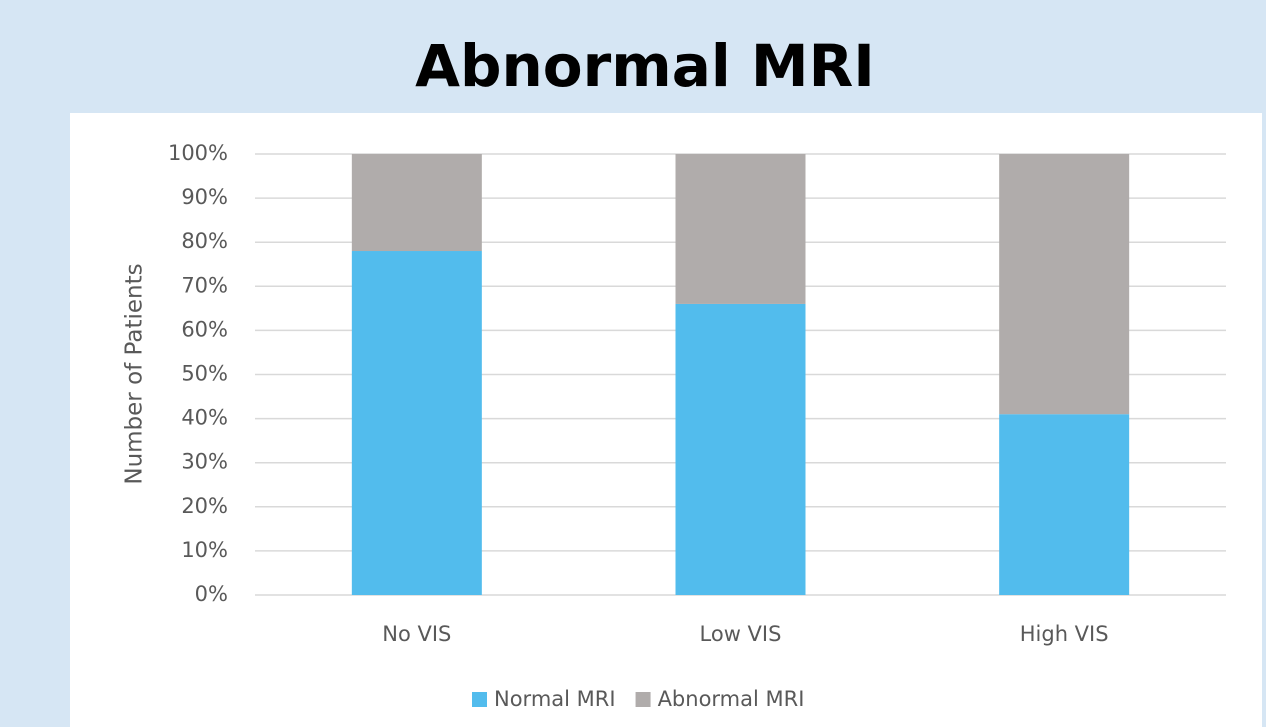 The image size is (1266, 727). I want to click on chart-title: Abnormal MRI, so click(645, 66).